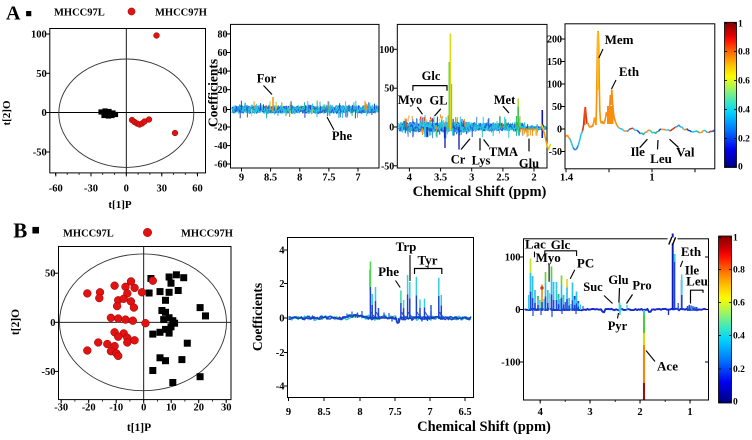 The width and height of the screenshot is (752, 440). I want to click on svg-text: -10, so click(116, 408).